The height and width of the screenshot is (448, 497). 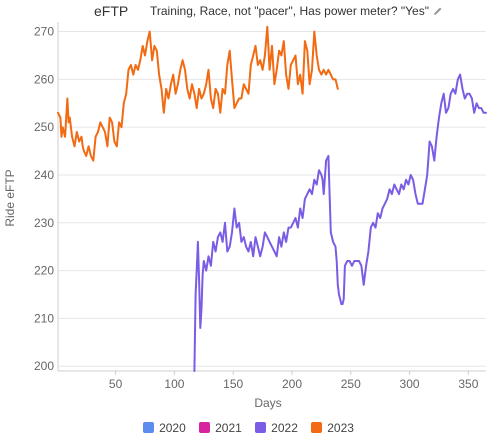 I want to click on legend-item-2022: 2022, so click(x=276, y=428).